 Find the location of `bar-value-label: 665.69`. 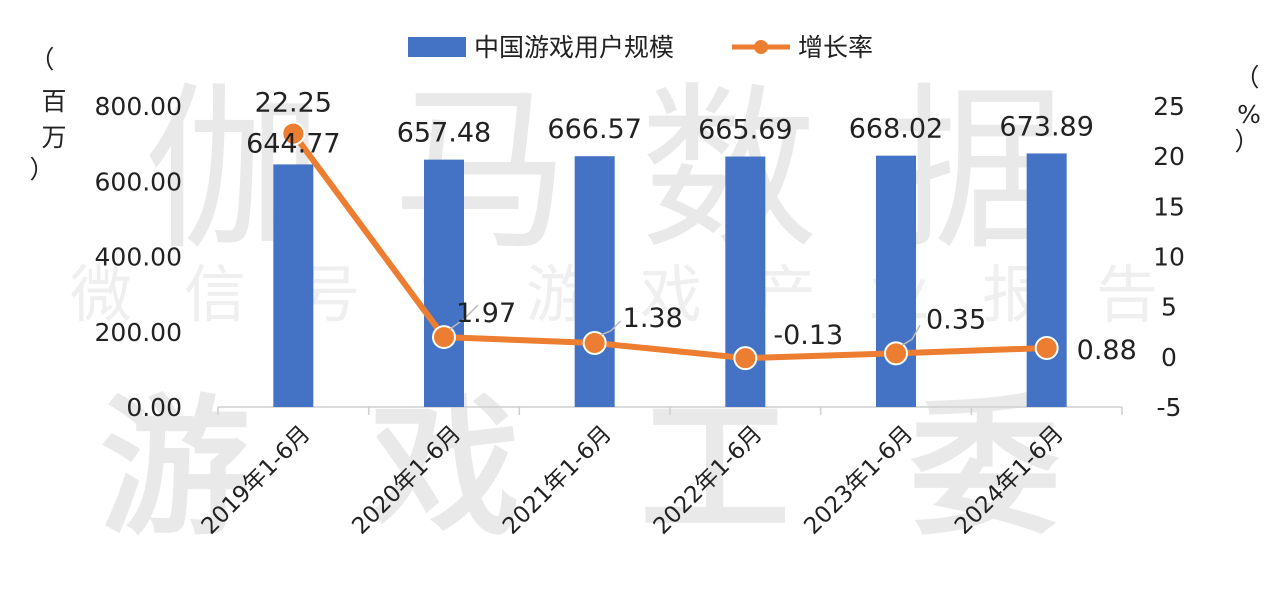

bar-value-label: 665.69 is located at coordinates (745, 130).